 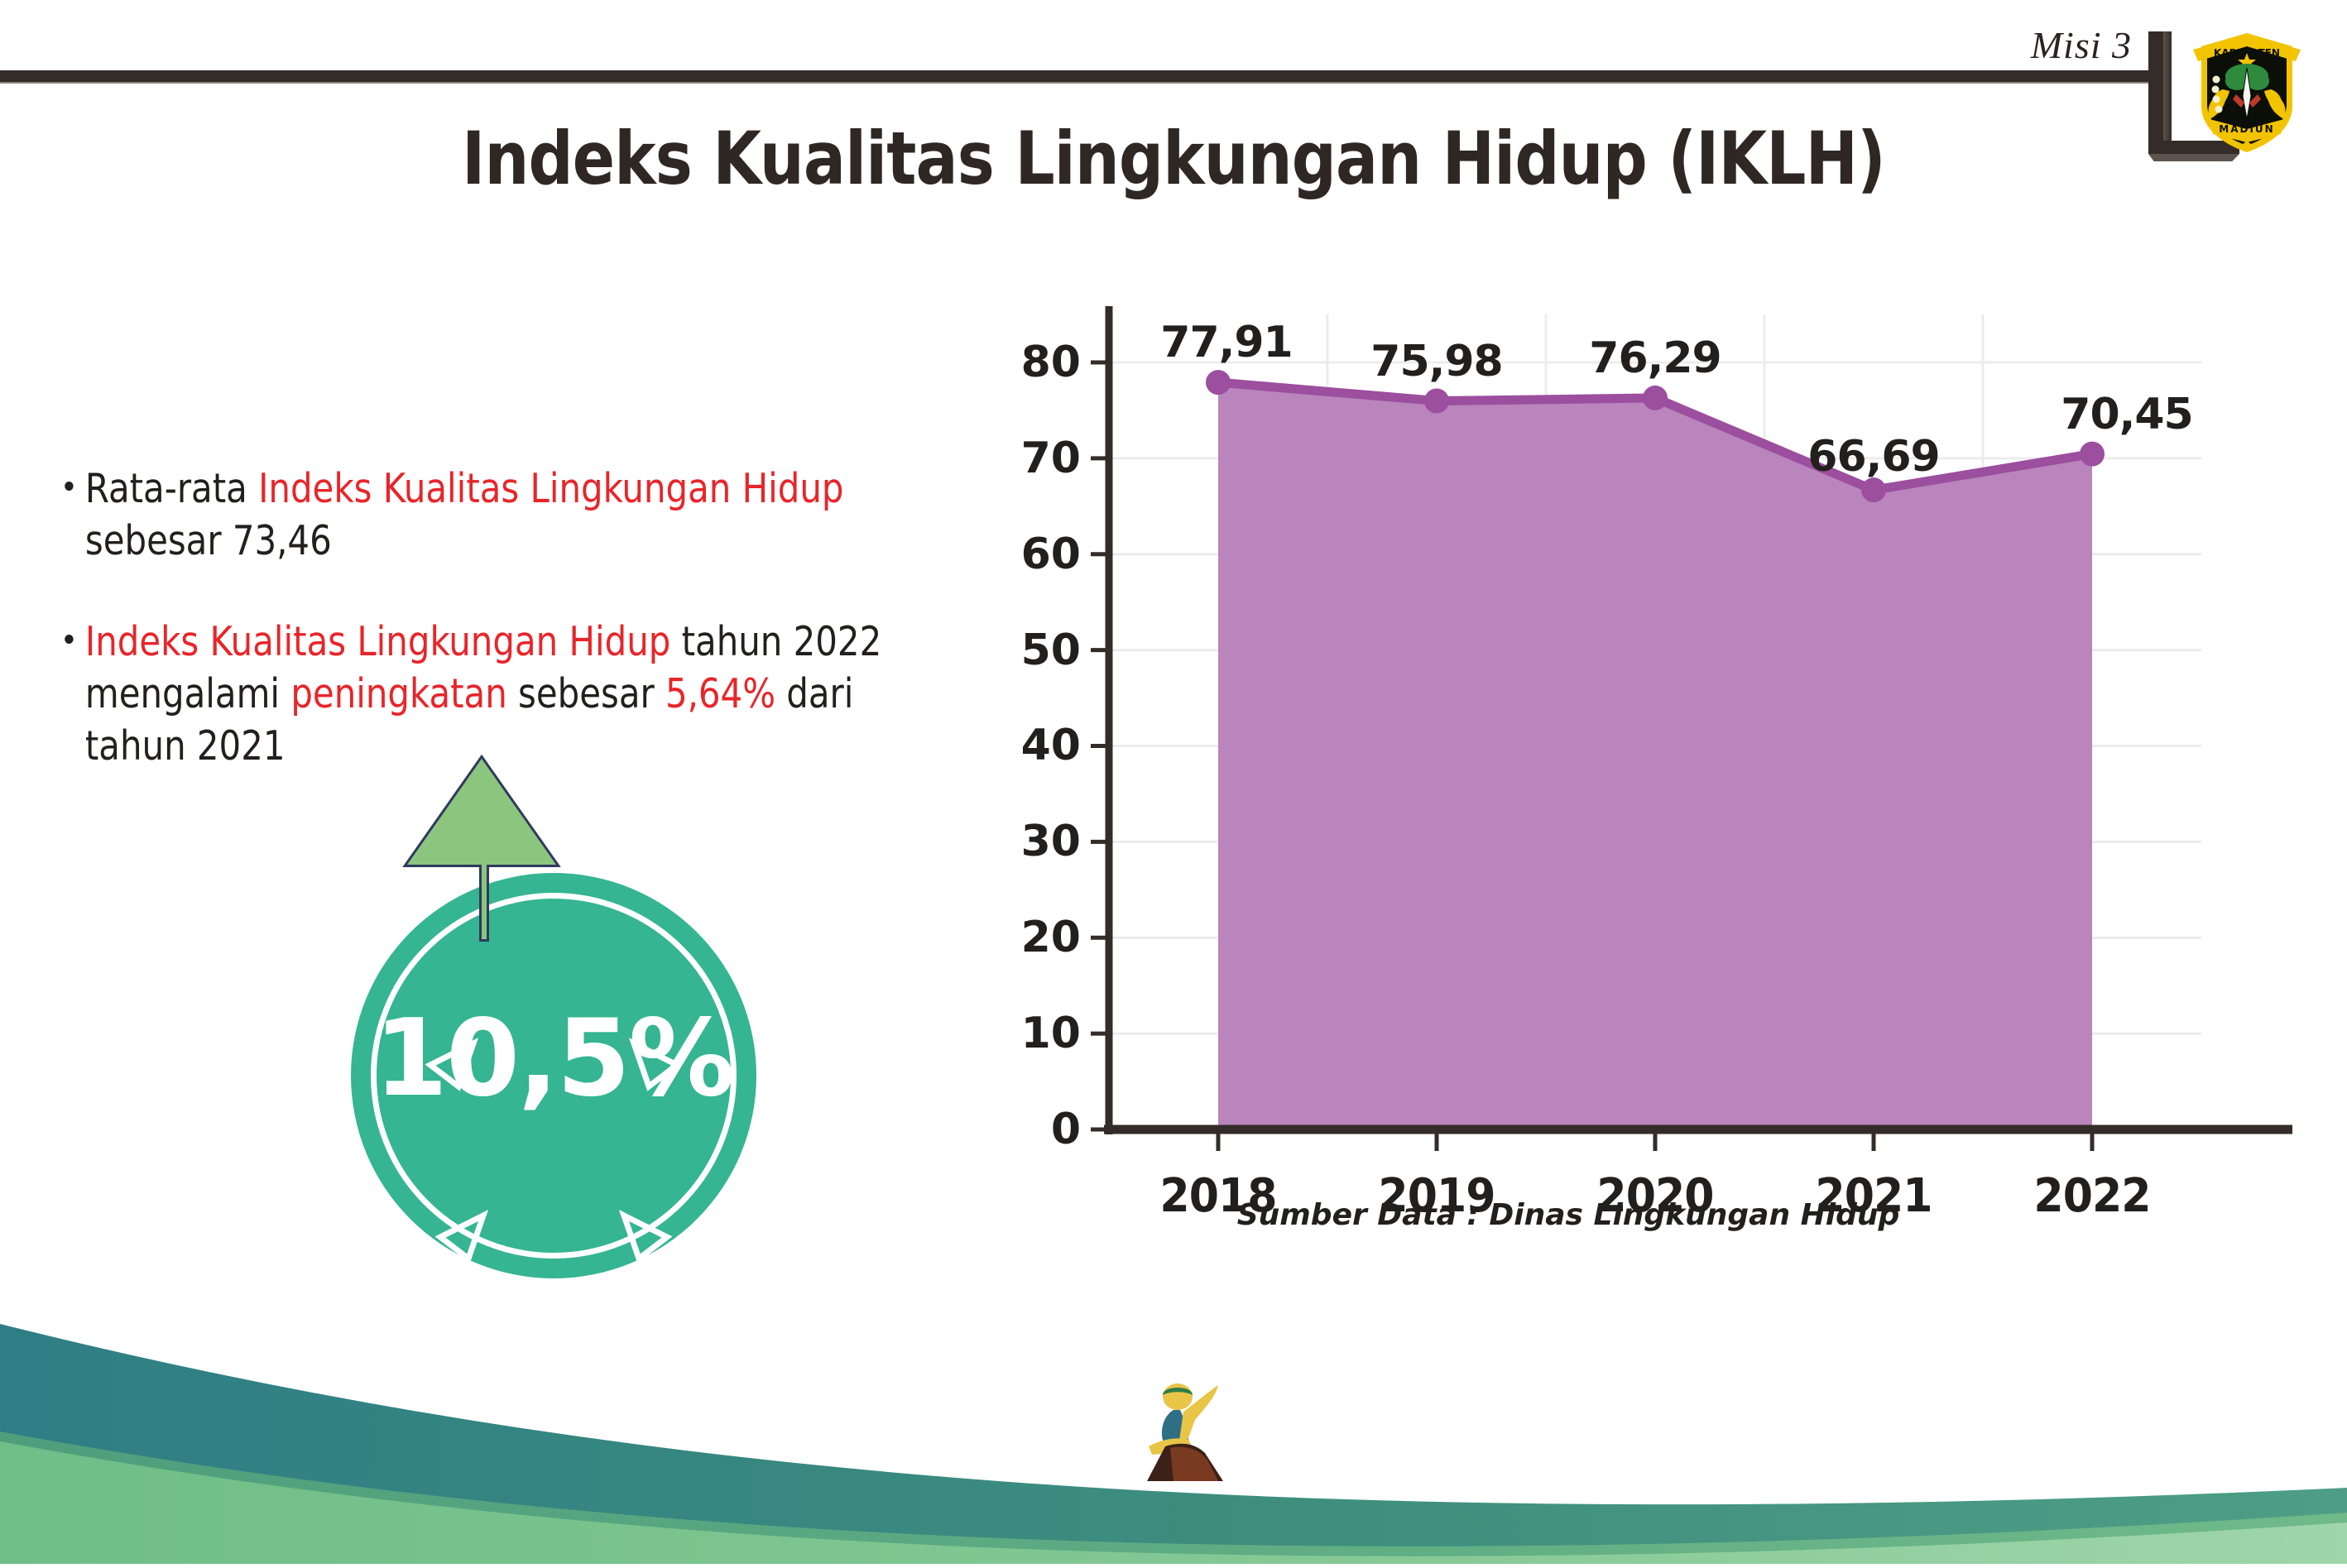 I want to click on data-point-label: 77,91, so click(x=1226, y=343).